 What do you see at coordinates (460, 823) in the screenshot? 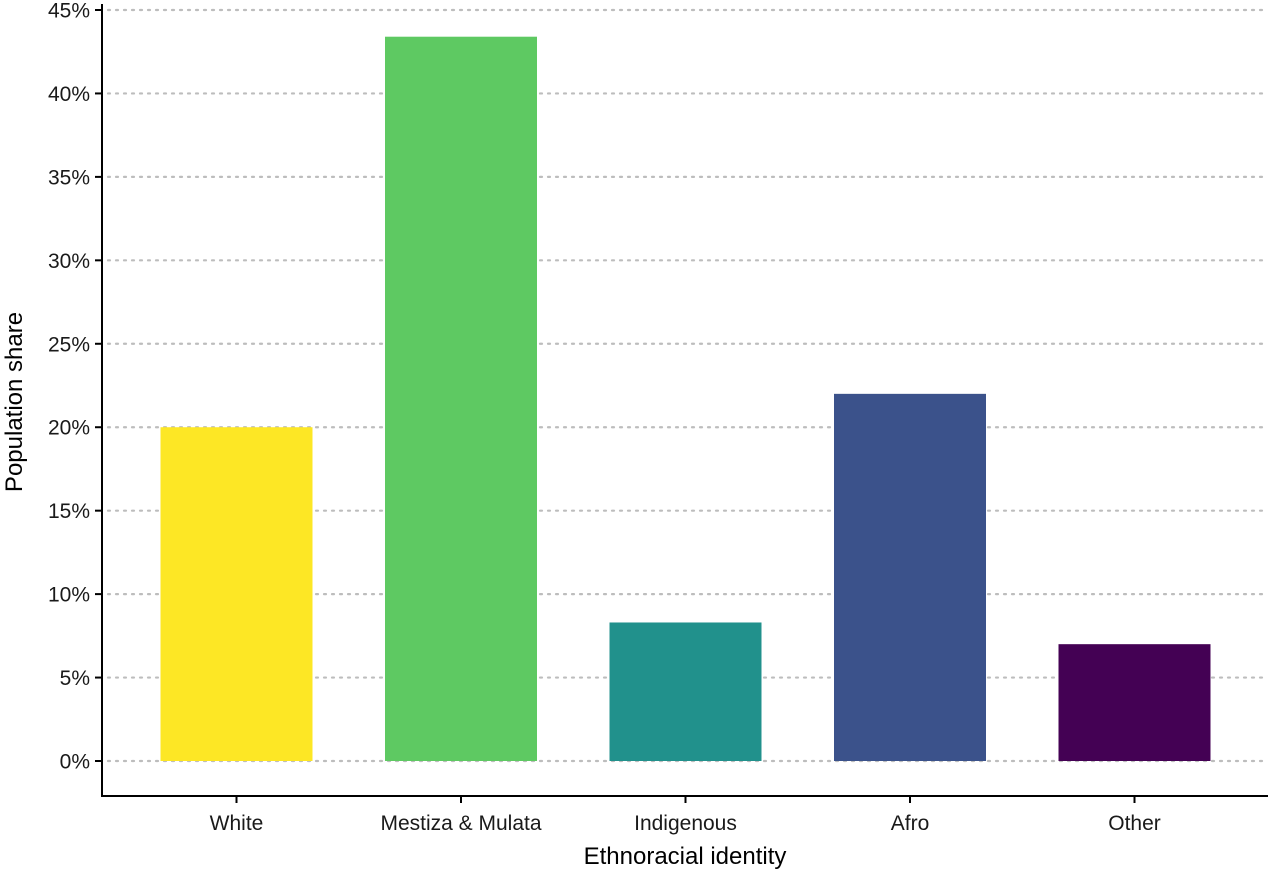
I see `x-tick-label: Mestiza & Mulata` at bounding box center [460, 823].